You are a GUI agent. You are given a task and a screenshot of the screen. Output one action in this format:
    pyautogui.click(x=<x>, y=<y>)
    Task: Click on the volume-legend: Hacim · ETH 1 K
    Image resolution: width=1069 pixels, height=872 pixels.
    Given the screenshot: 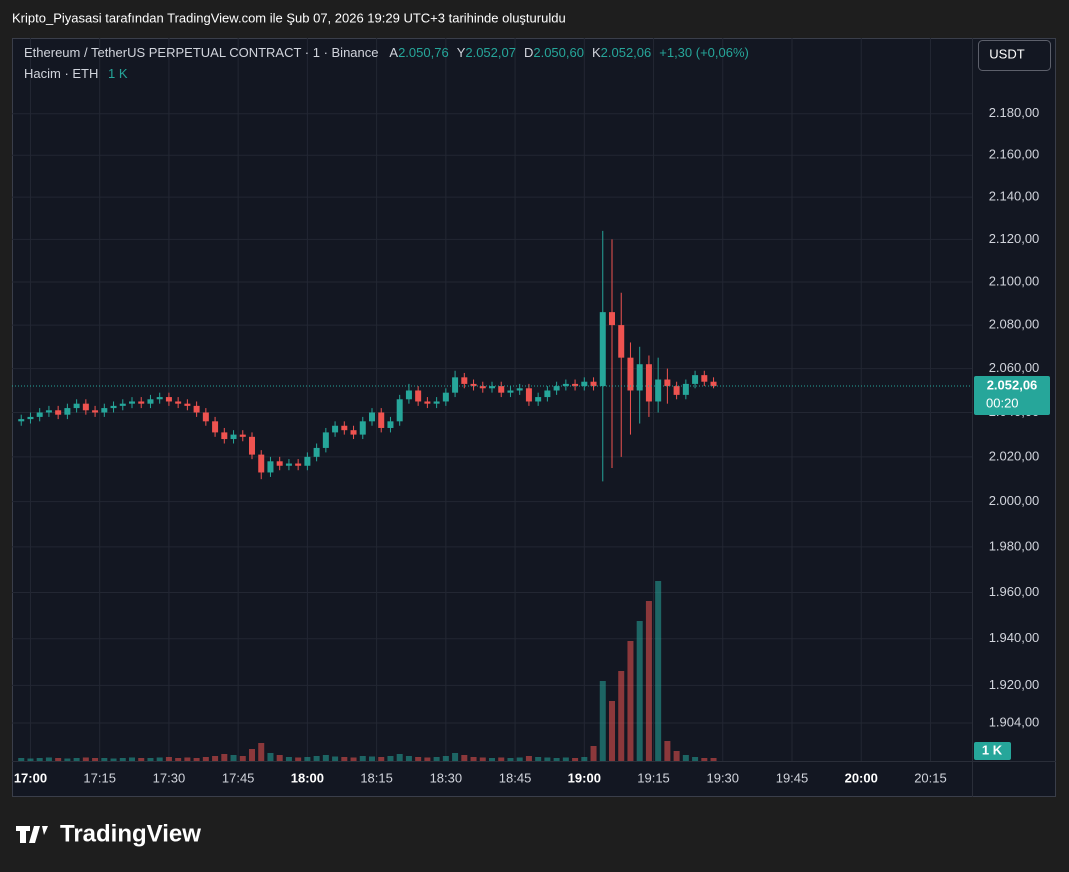 What is the action you would take?
    pyautogui.click(x=76, y=73)
    